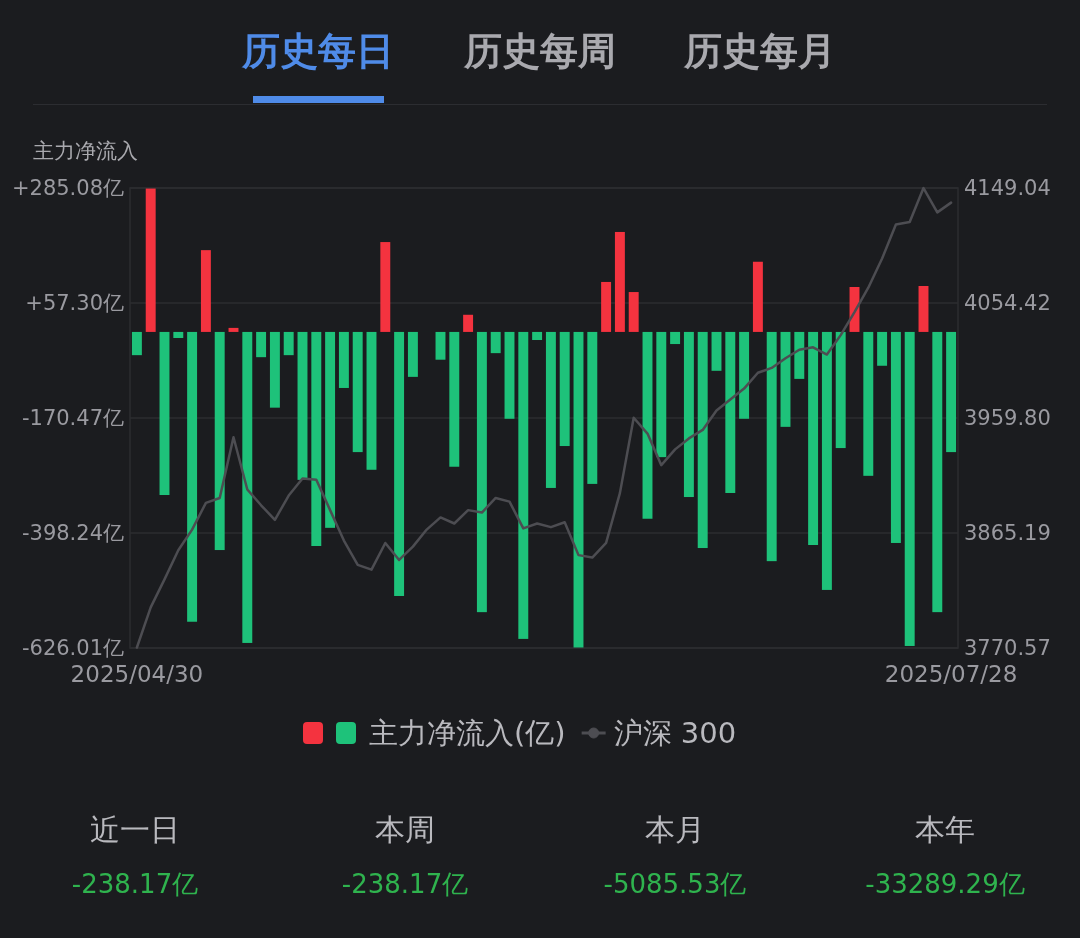  Describe the element at coordinates (945, 884) in the screenshot. I see `text: -33289.29亿` at that location.